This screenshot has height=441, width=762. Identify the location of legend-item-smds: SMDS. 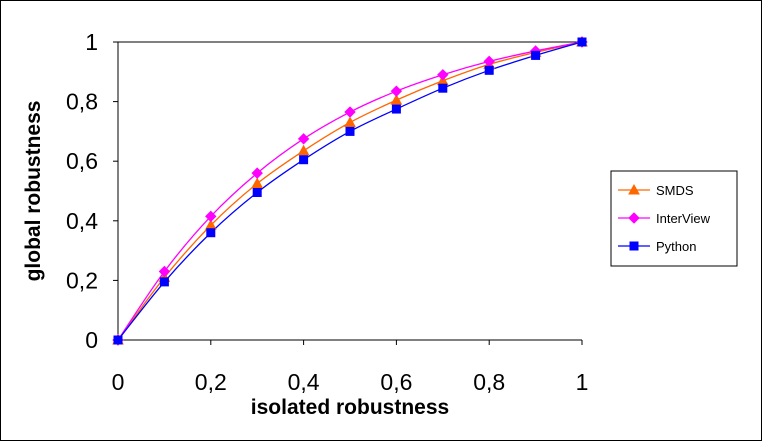
(656, 190).